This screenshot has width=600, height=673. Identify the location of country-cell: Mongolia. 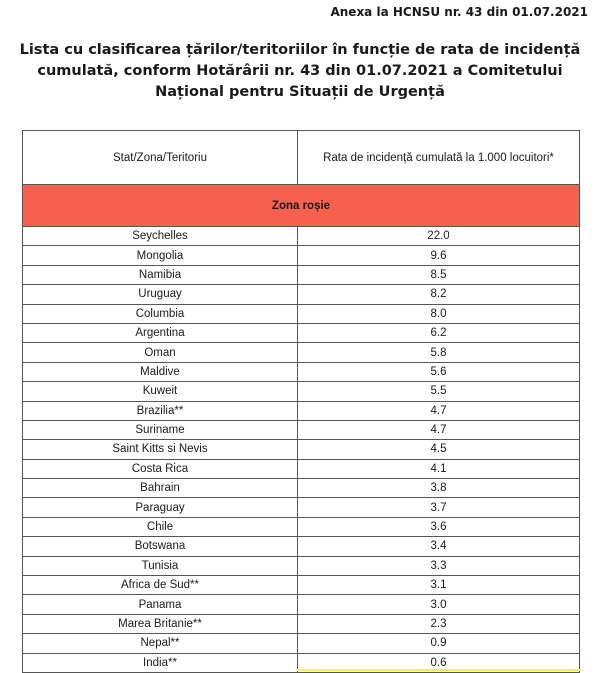
(160, 255).